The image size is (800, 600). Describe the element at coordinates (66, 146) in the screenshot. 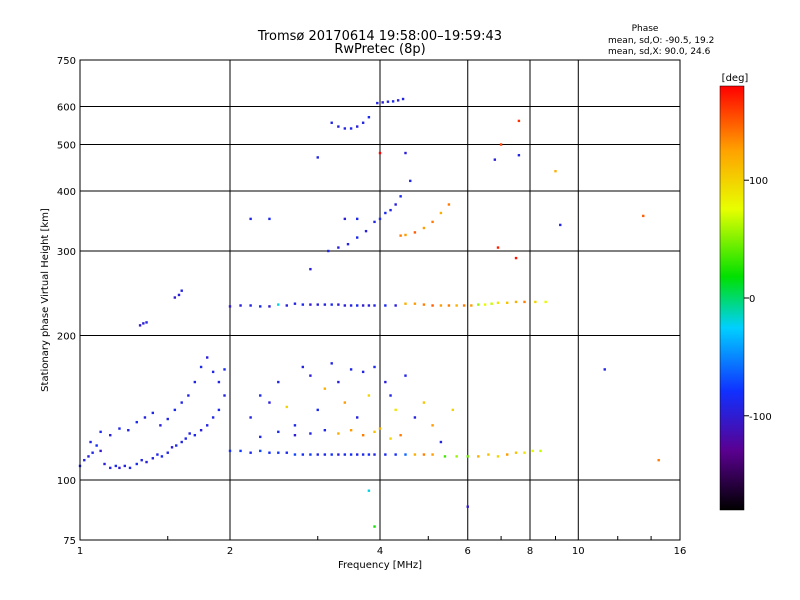

I see `y-tick-label: 500` at that location.